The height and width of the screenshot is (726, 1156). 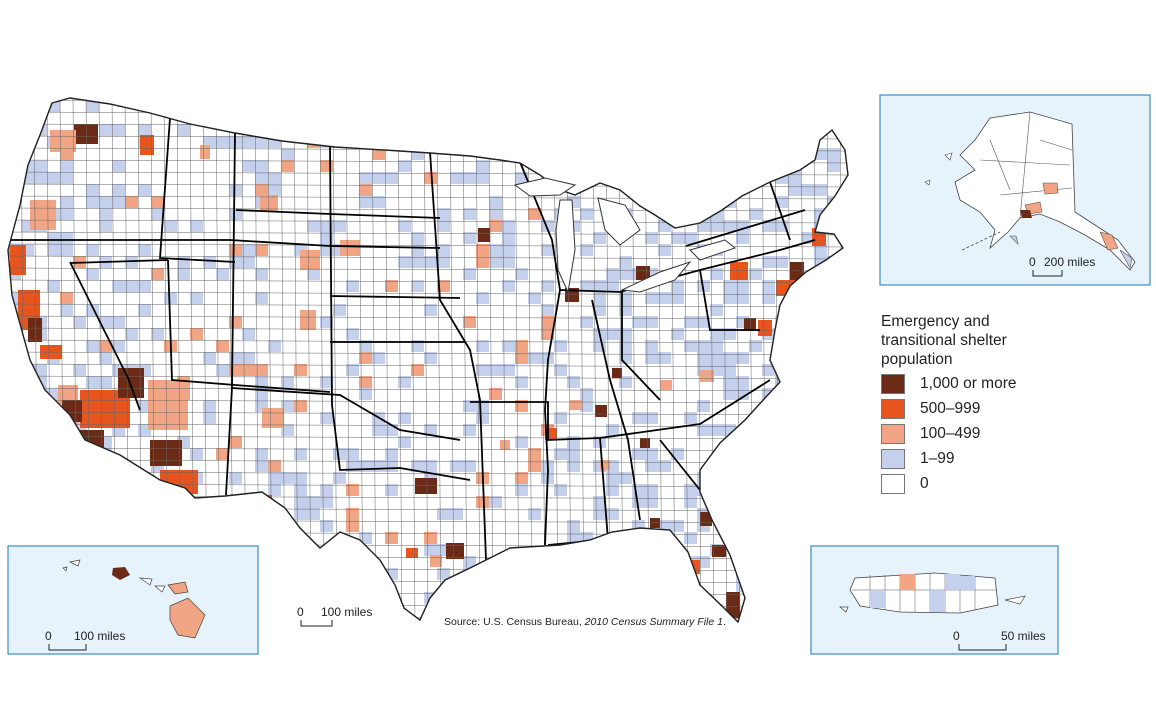 I want to click on source-title: 2010 Census Summary File 1, so click(x=653, y=622).